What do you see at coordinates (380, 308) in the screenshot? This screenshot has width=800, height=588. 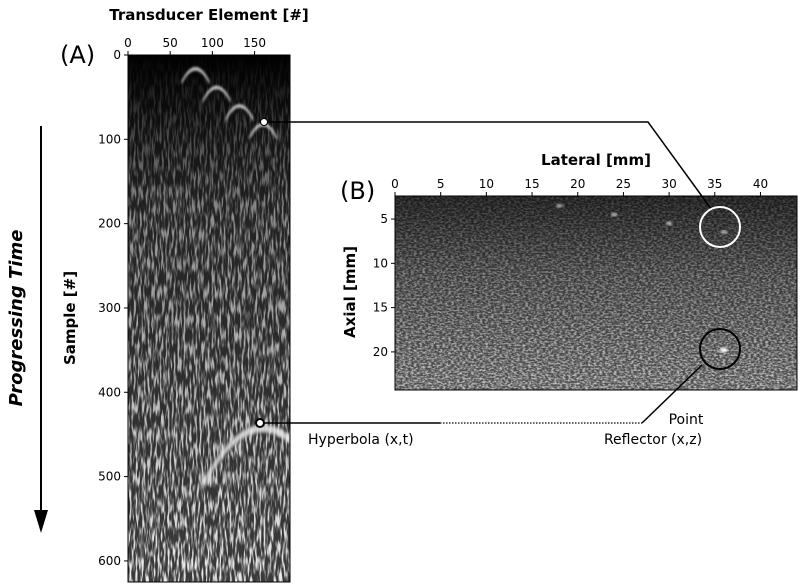 I see `panel-b-y-tick-label: 15` at bounding box center [380, 308].